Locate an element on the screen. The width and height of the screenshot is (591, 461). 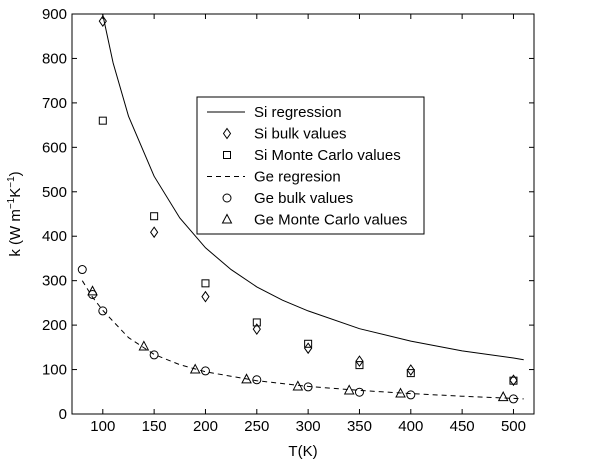
y-tick-label: 800 is located at coordinates (54, 58).